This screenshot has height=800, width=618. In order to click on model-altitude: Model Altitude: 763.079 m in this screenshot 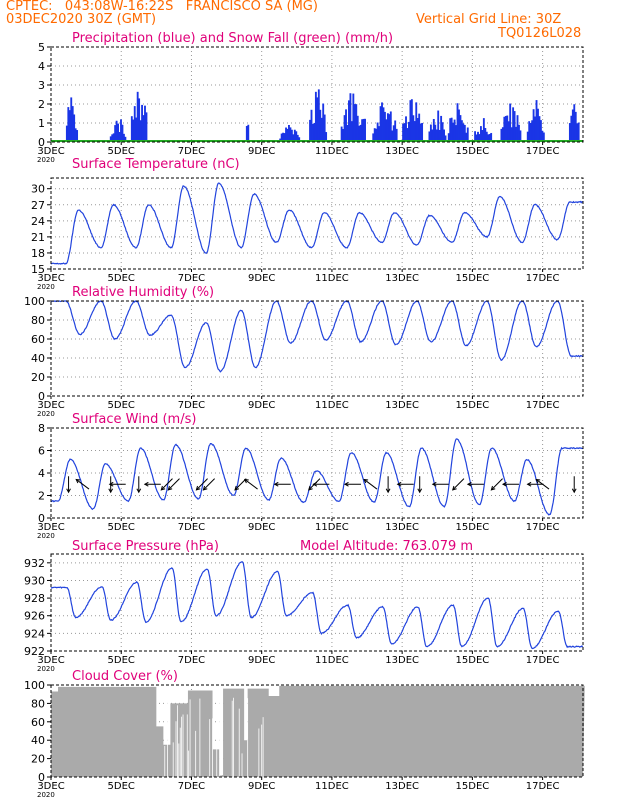, I will do `click(386, 546)`.